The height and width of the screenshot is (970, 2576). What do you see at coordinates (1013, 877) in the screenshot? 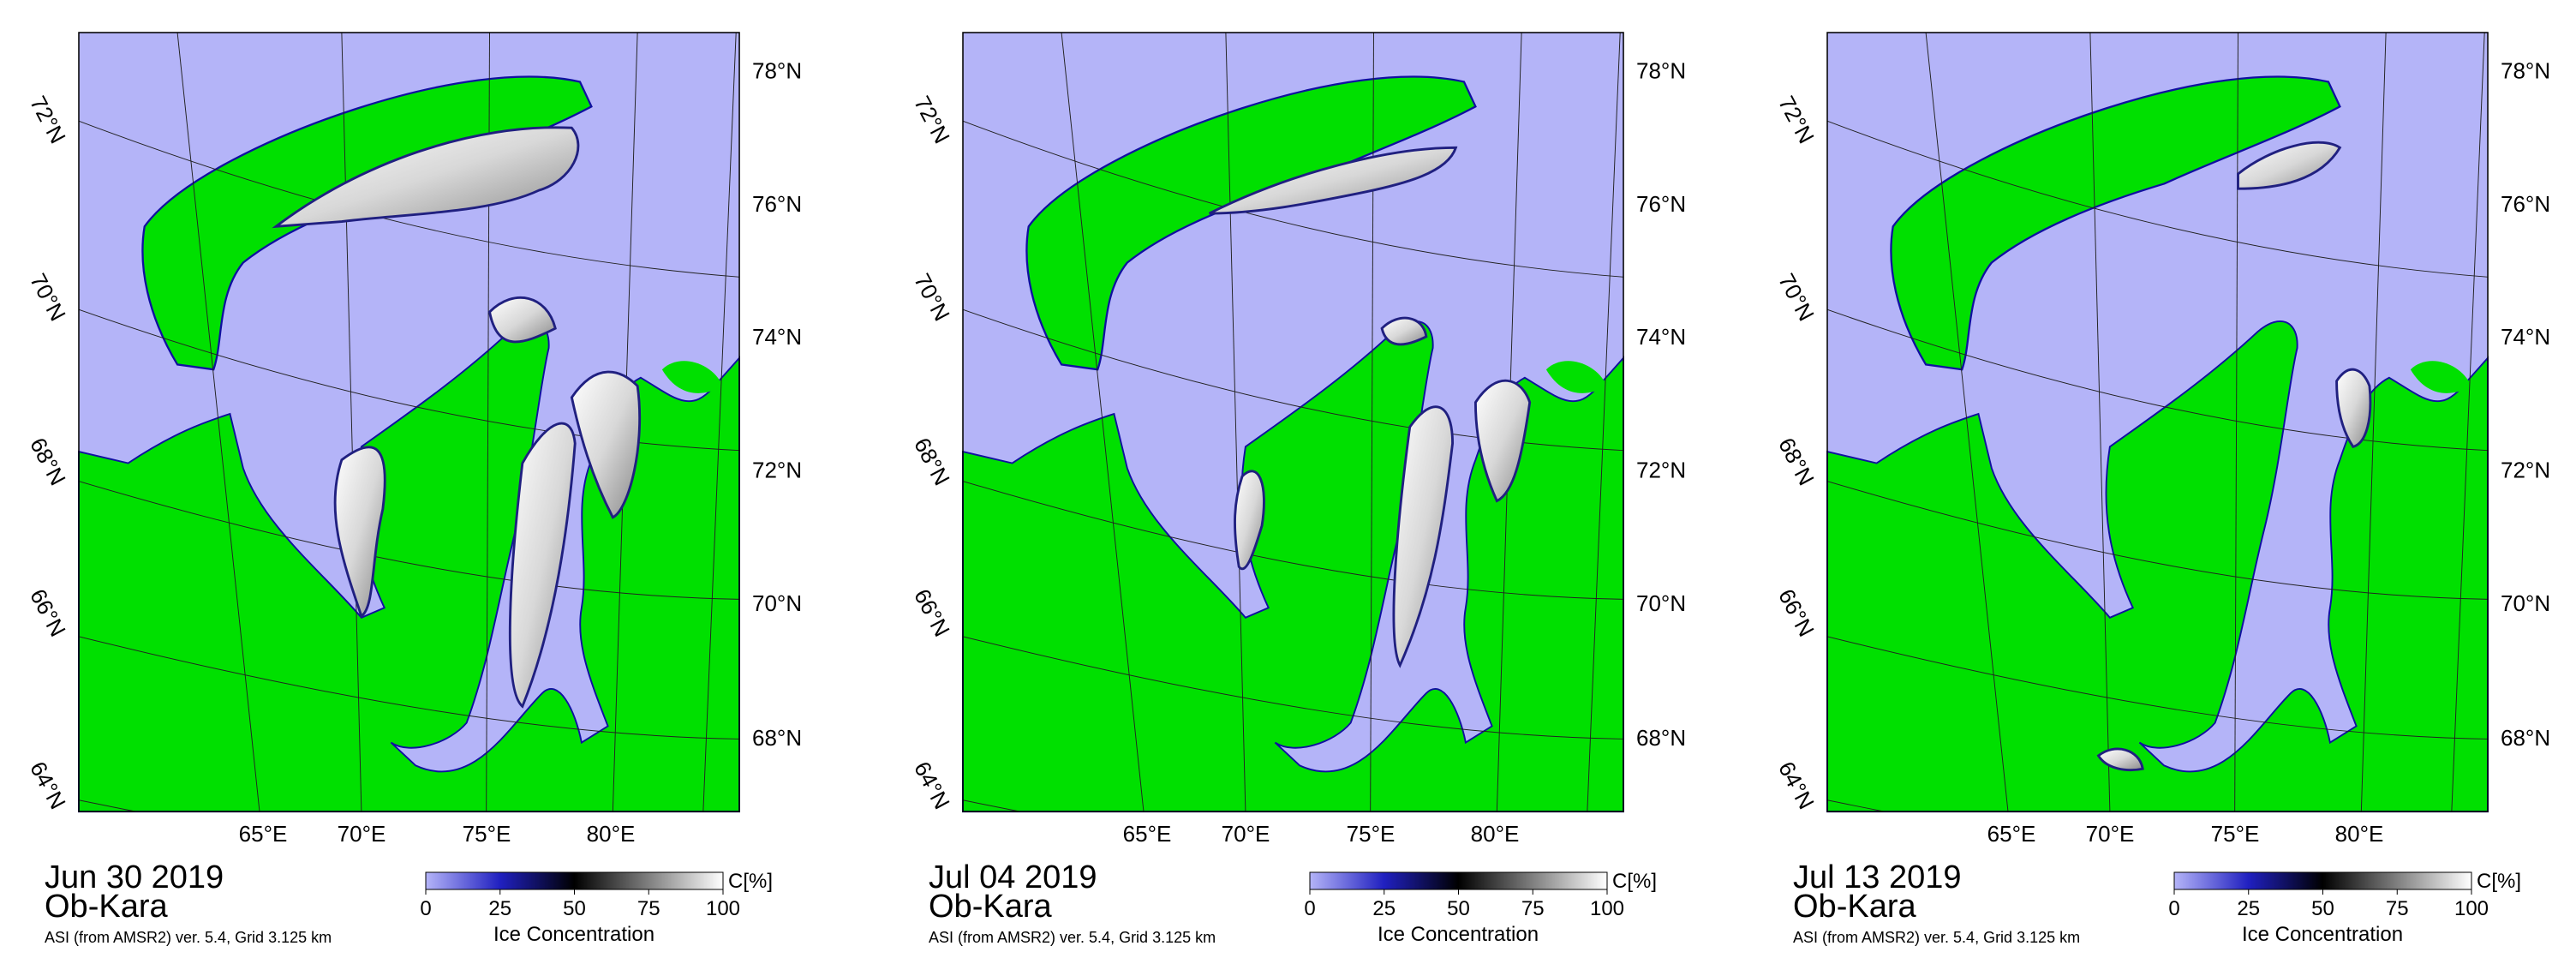
I see `date: Jul 04 2019` at bounding box center [1013, 877].